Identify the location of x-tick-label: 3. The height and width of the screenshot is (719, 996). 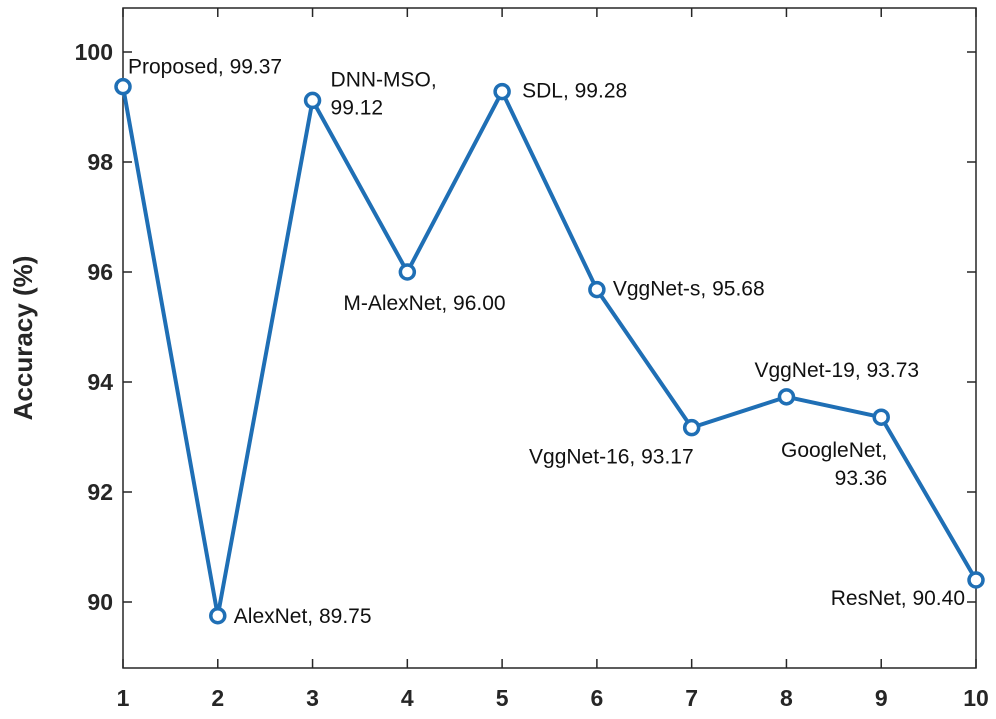
(312, 698).